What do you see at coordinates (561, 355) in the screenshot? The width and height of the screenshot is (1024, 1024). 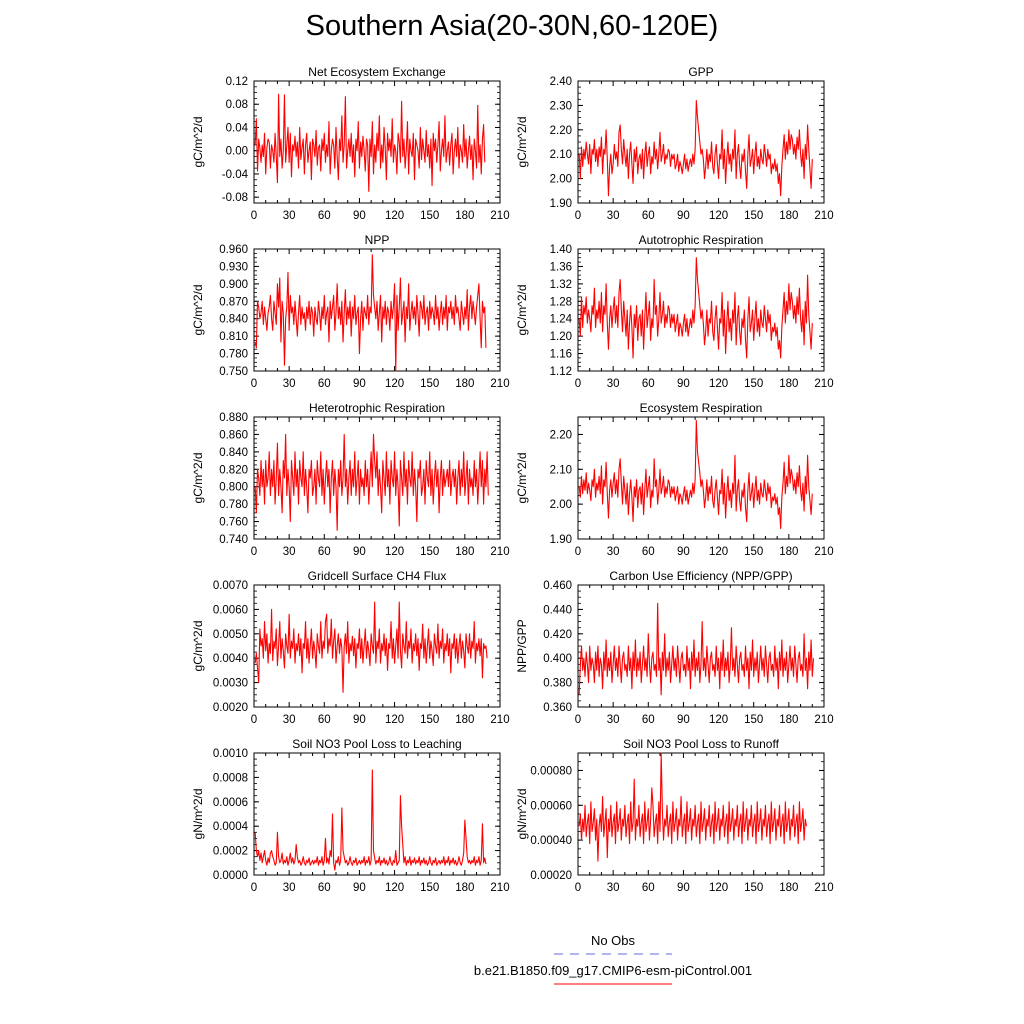 I see `y-tick-label: 1.16` at bounding box center [561, 355].